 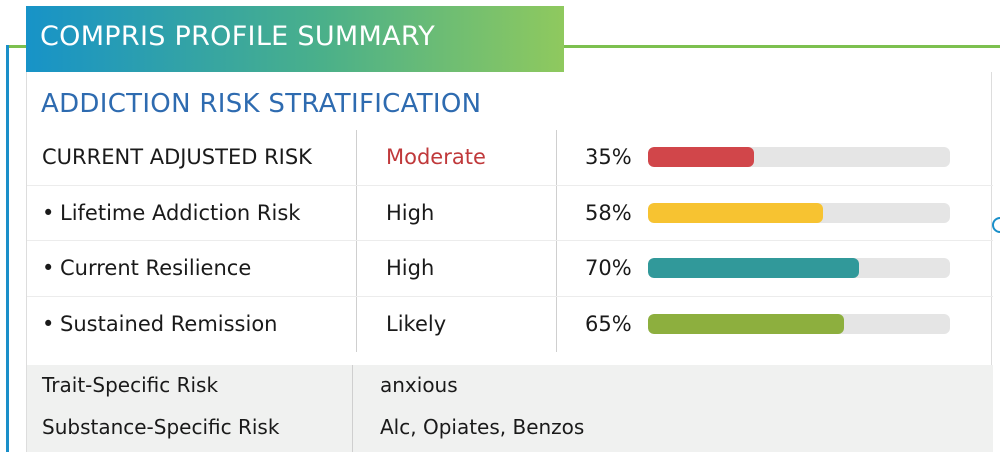 I want to click on risk-label-text: CURRENT ADJUSTED RISK, so click(x=177, y=157).